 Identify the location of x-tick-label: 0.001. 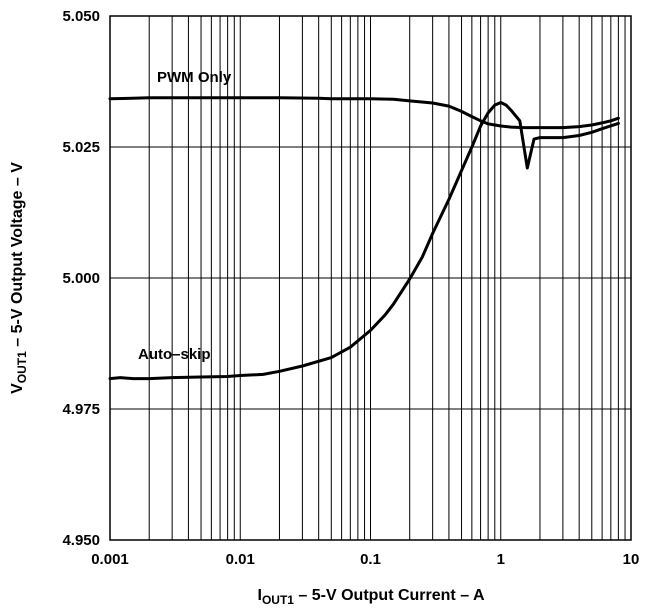
(110, 559).